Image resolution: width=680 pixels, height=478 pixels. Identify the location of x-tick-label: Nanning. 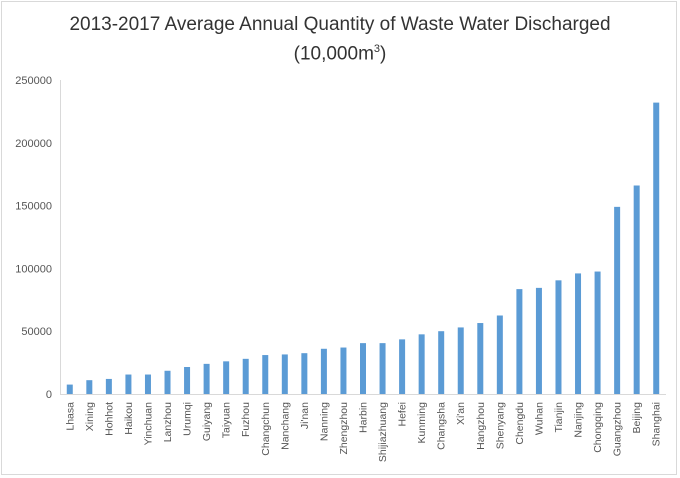
(324, 421).